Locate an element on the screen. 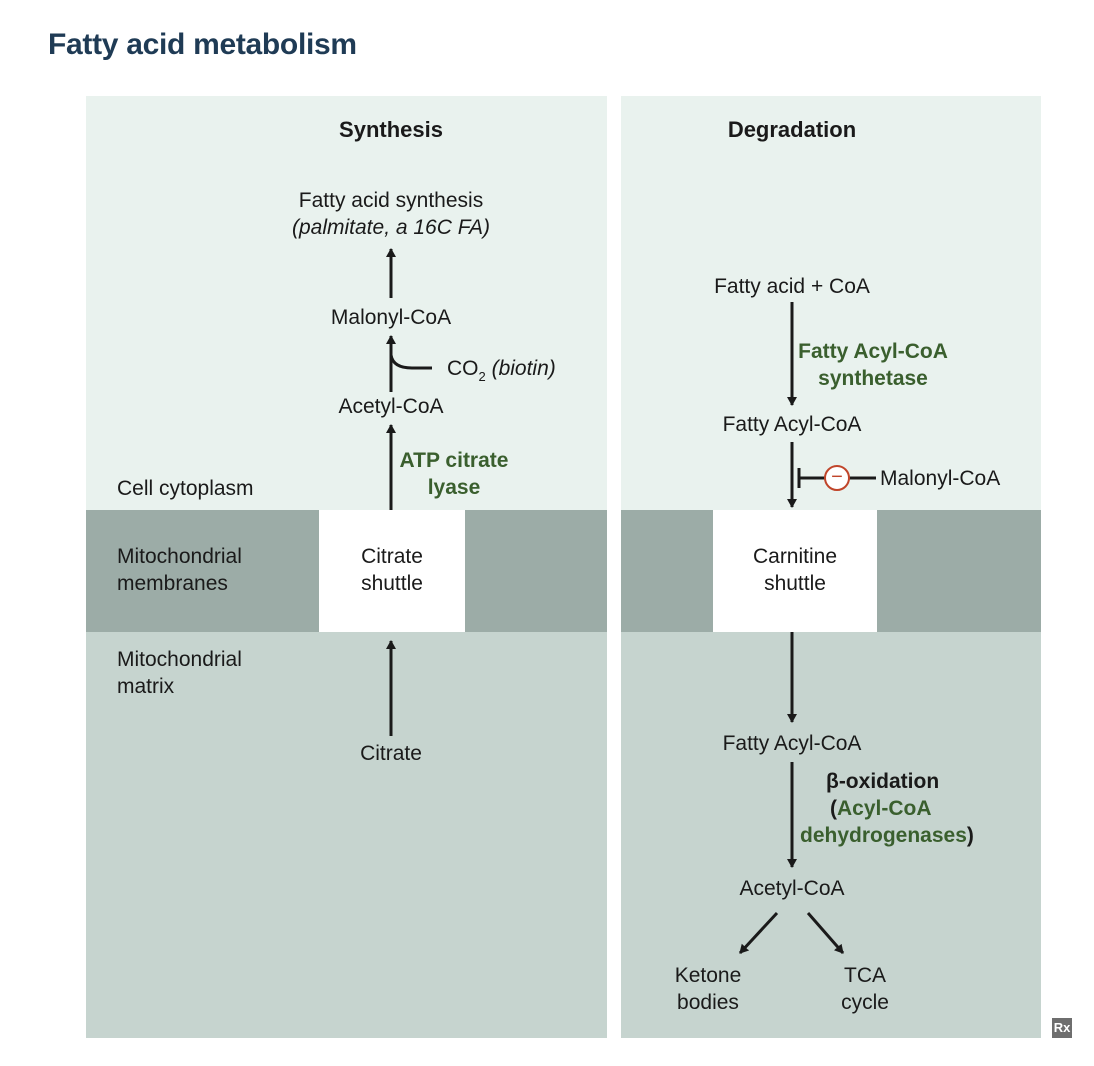 The height and width of the screenshot is (1066, 1094). fatty-acyl-coa-node-2: Fatty Acyl-CoA is located at coordinates (792, 743).